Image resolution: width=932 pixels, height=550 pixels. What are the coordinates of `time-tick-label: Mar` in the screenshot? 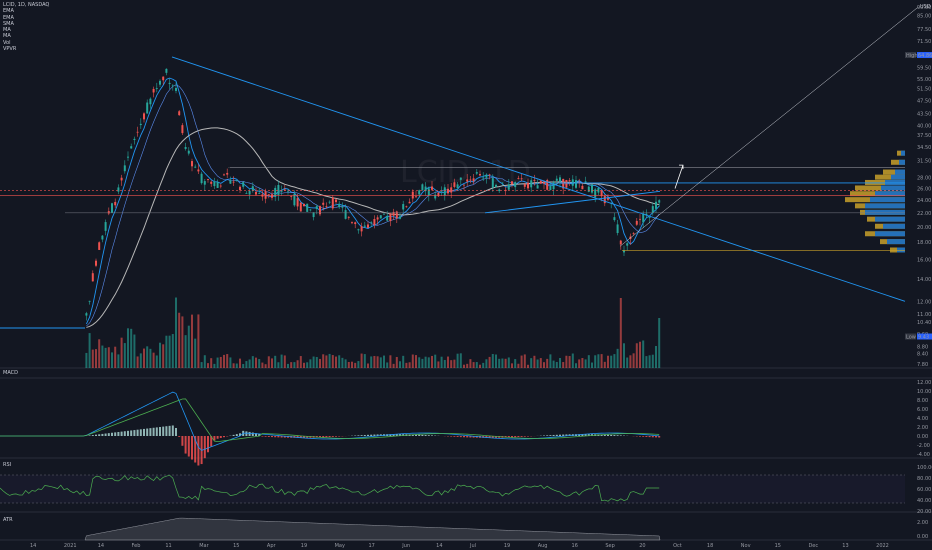 It's located at (204, 546).